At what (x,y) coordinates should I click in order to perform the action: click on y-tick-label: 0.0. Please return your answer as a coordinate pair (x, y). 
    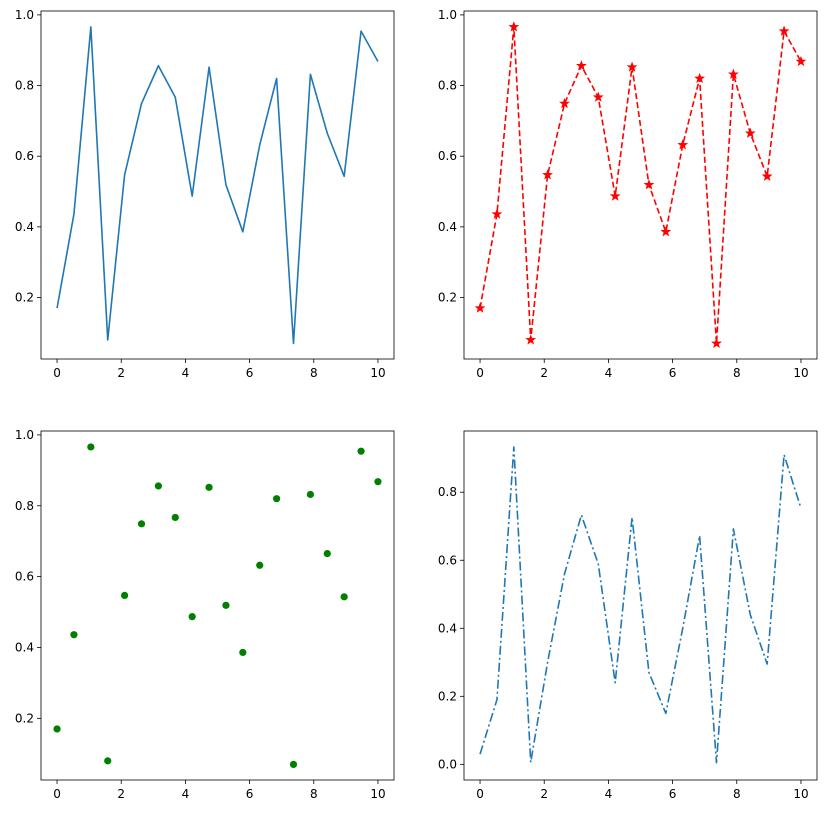
    Looking at the image, I should click on (447, 764).